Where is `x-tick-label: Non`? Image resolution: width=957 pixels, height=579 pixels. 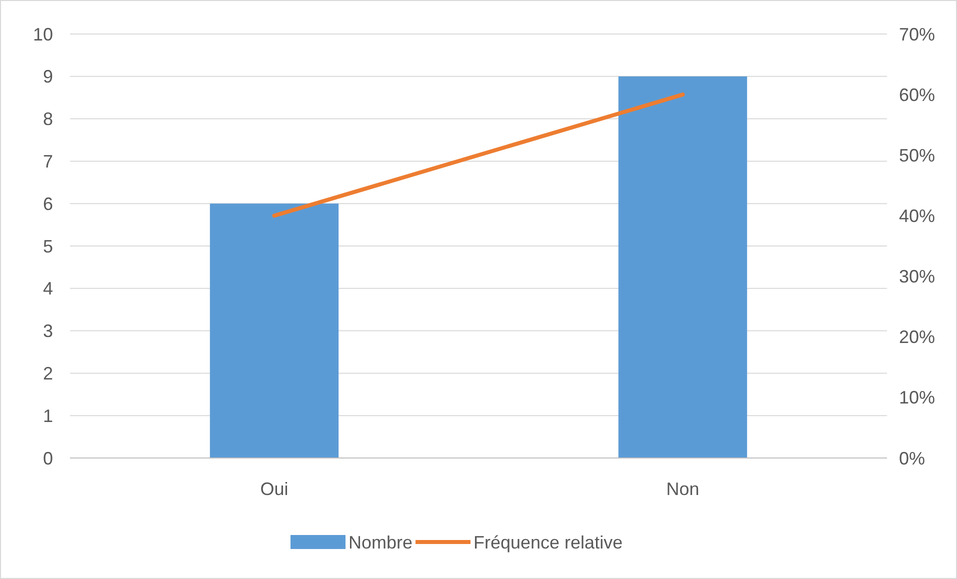 x-tick-label: Non is located at coordinates (683, 489).